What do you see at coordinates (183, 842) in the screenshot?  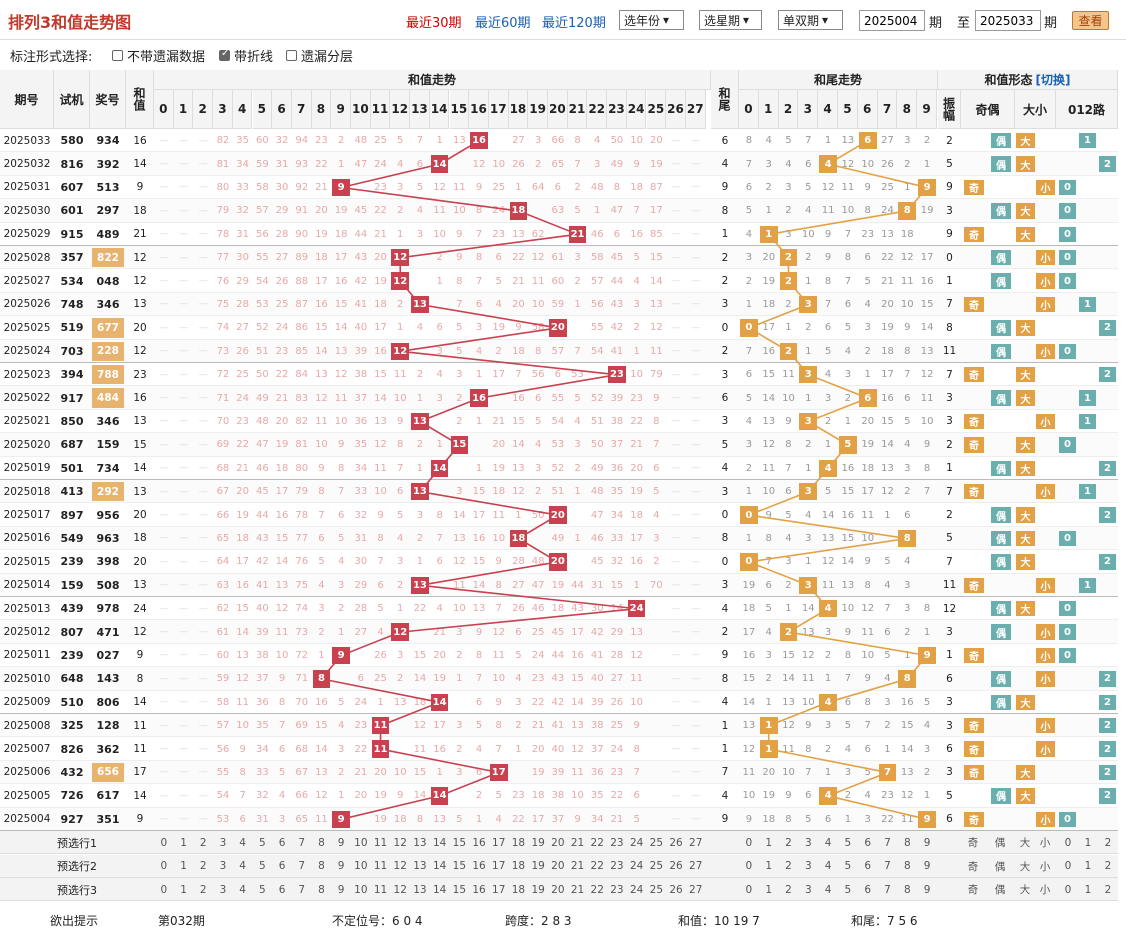 I see `preselect-sum-option: 1` at bounding box center [183, 842].